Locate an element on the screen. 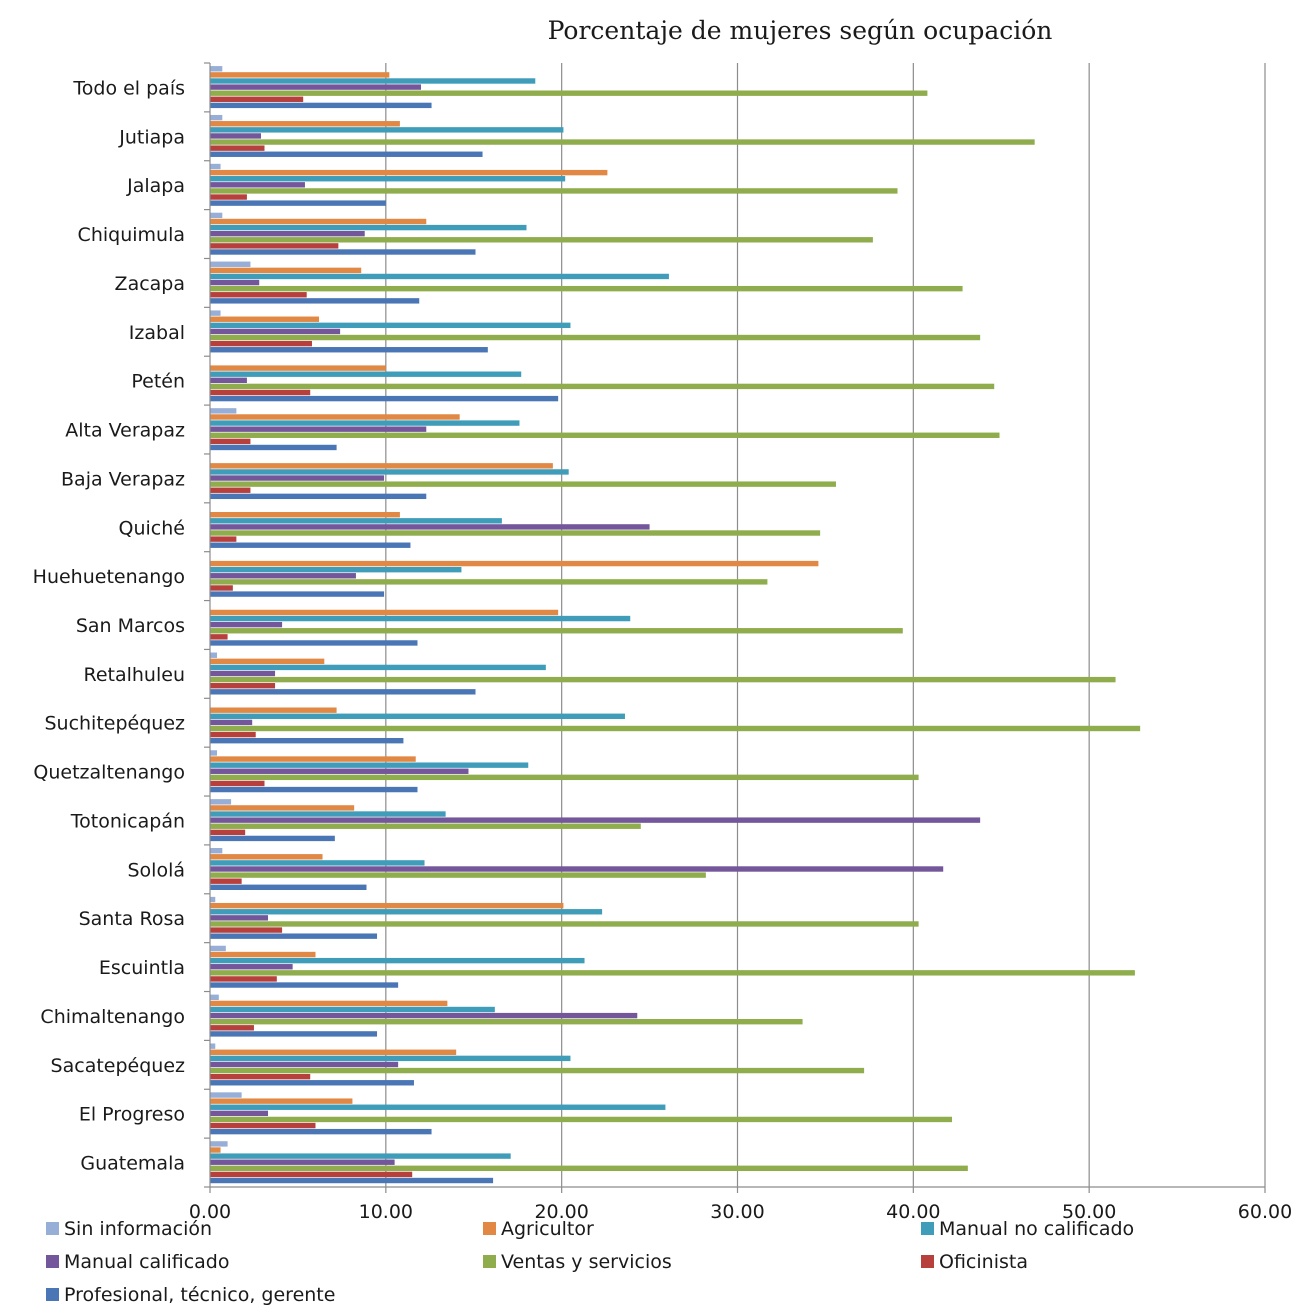  category-label: Suchitepéquez is located at coordinates (114, 724).